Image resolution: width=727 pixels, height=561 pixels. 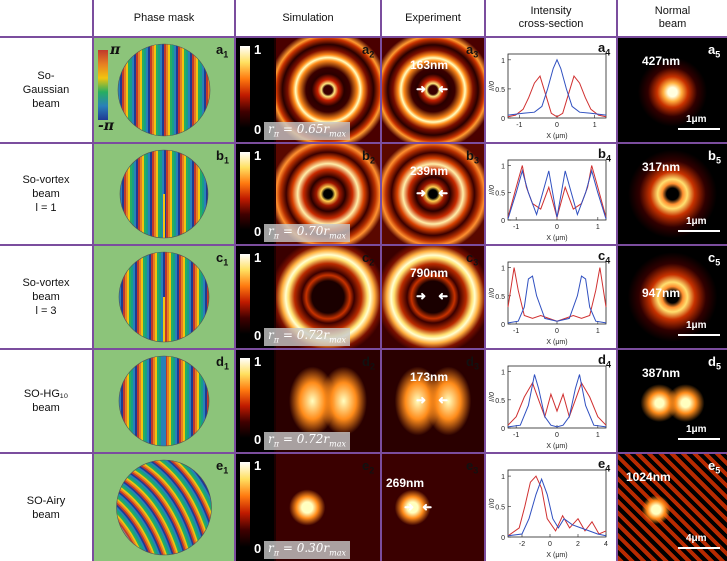 What do you see at coordinates (46, 194) in the screenshot?
I see `row-label-b: So-vortex beam l = 1` at bounding box center [46, 194].